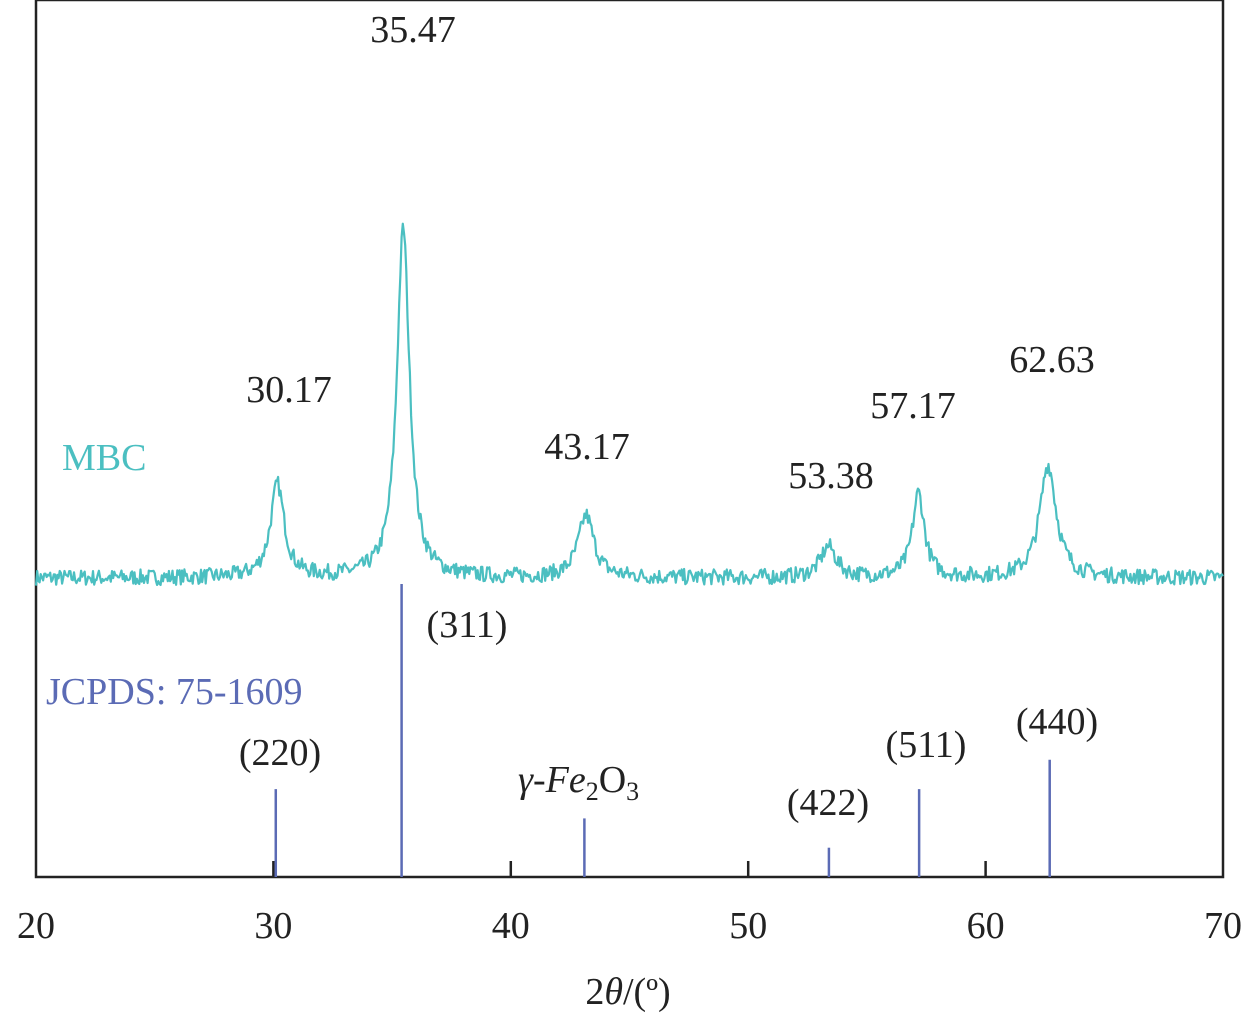 This screenshot has height=1017, width=1259. Describe the element at coordinates (511, 926) in the screenshot. I see `x-tick-label: 40` at that location.